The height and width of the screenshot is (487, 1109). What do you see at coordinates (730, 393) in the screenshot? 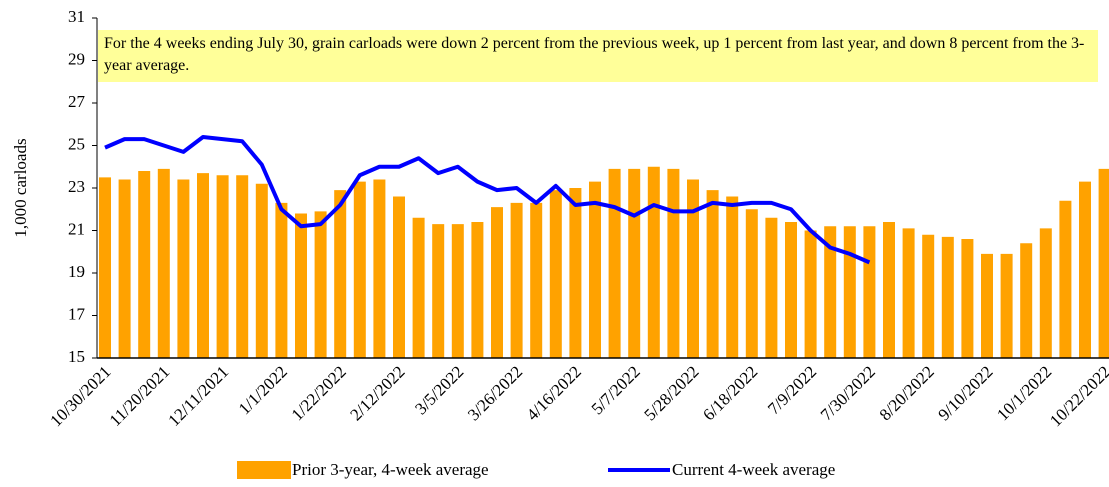
I see `x-tick-label: 6/18/2022` at bounding box center [730, 393].